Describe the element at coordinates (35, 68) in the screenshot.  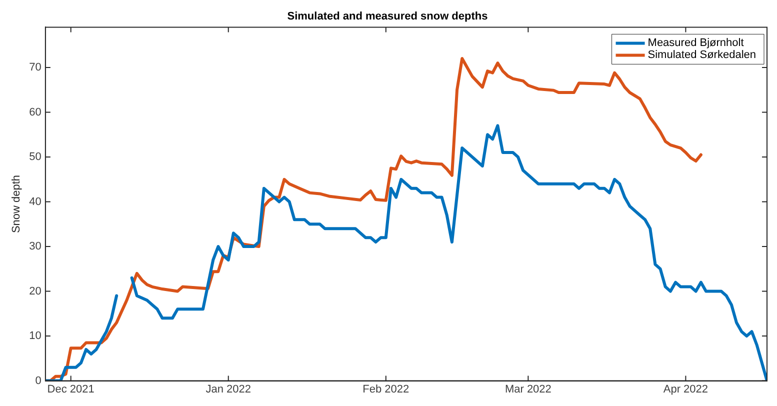
I see `y-tick-label: 70` at that location.